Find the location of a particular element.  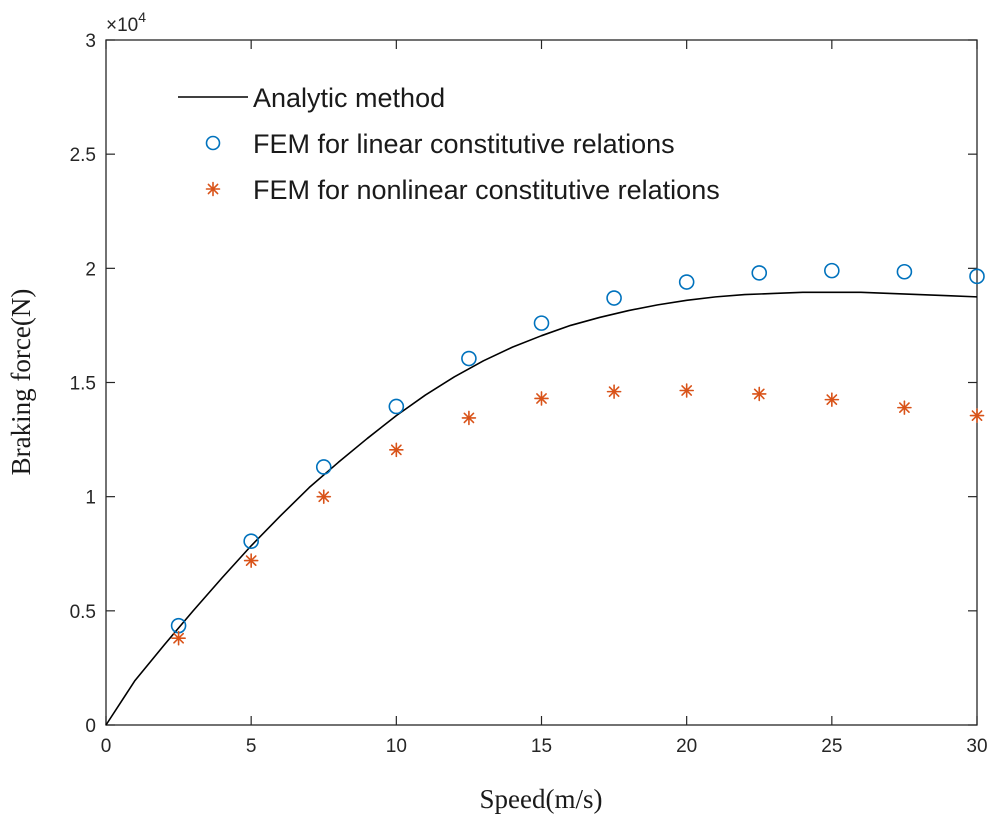

legend-swatch-nonlinear is located at coordinates (213, 189).